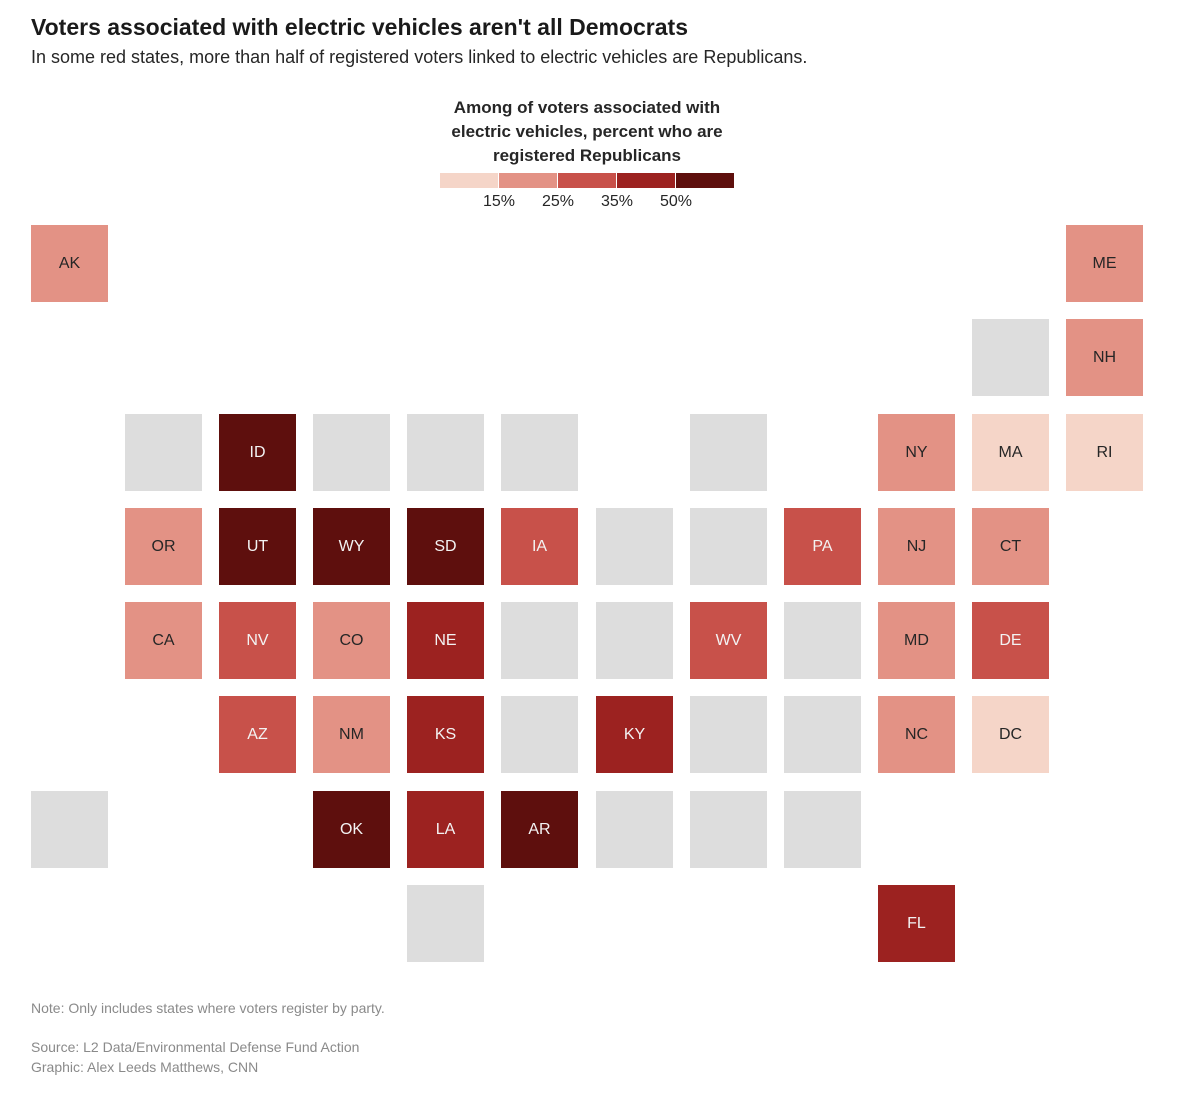 The image size is (1200, 1106). Describe the element at coordinates (634, 734) in the screenshot. I see `state-tile: KY` at that location.